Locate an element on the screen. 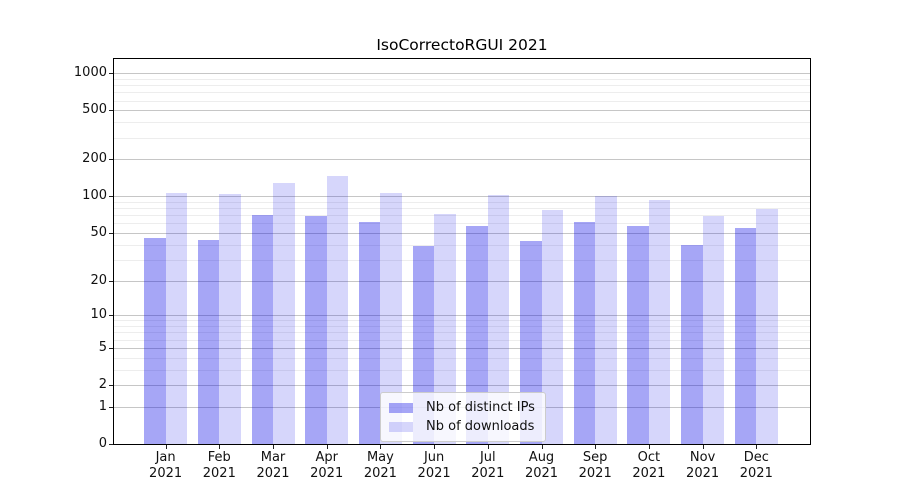  x-tick-label: Oct 2021 is located at coordinates (649, 465).